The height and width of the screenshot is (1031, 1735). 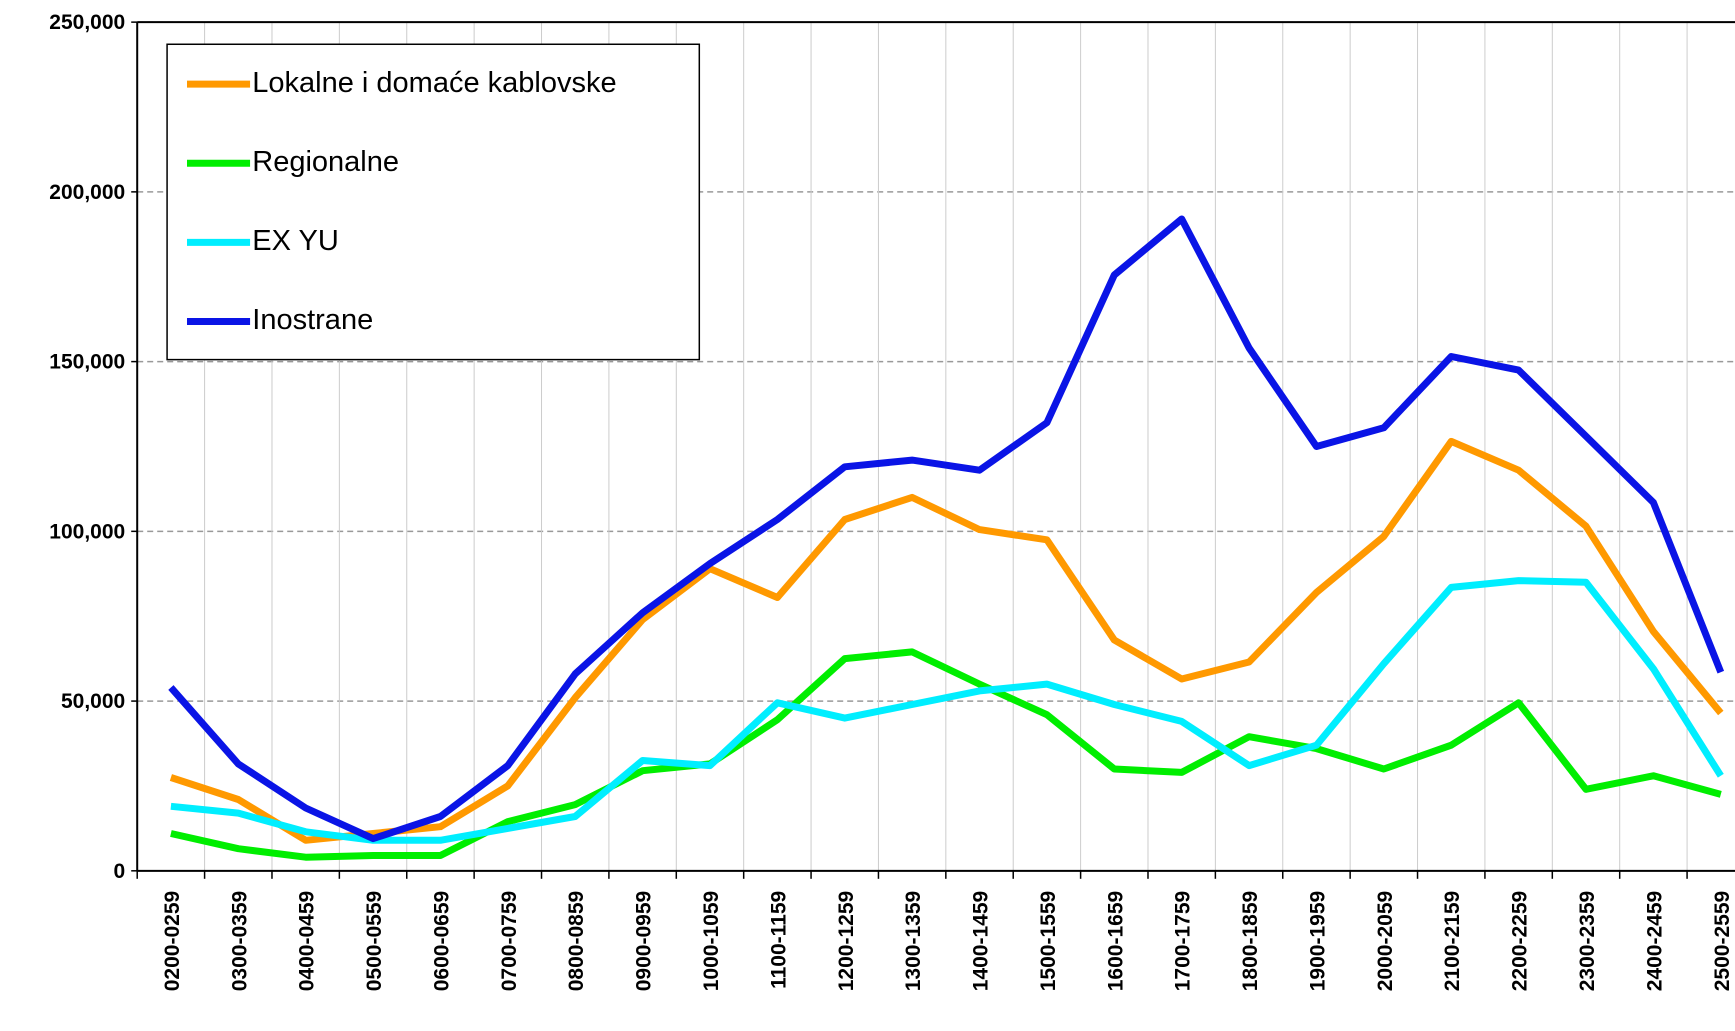 What do you see at coordinates (846, 941) in the screenshot?
I see `x-tick-label: 1200-1259` at bounding box center [846, 941].